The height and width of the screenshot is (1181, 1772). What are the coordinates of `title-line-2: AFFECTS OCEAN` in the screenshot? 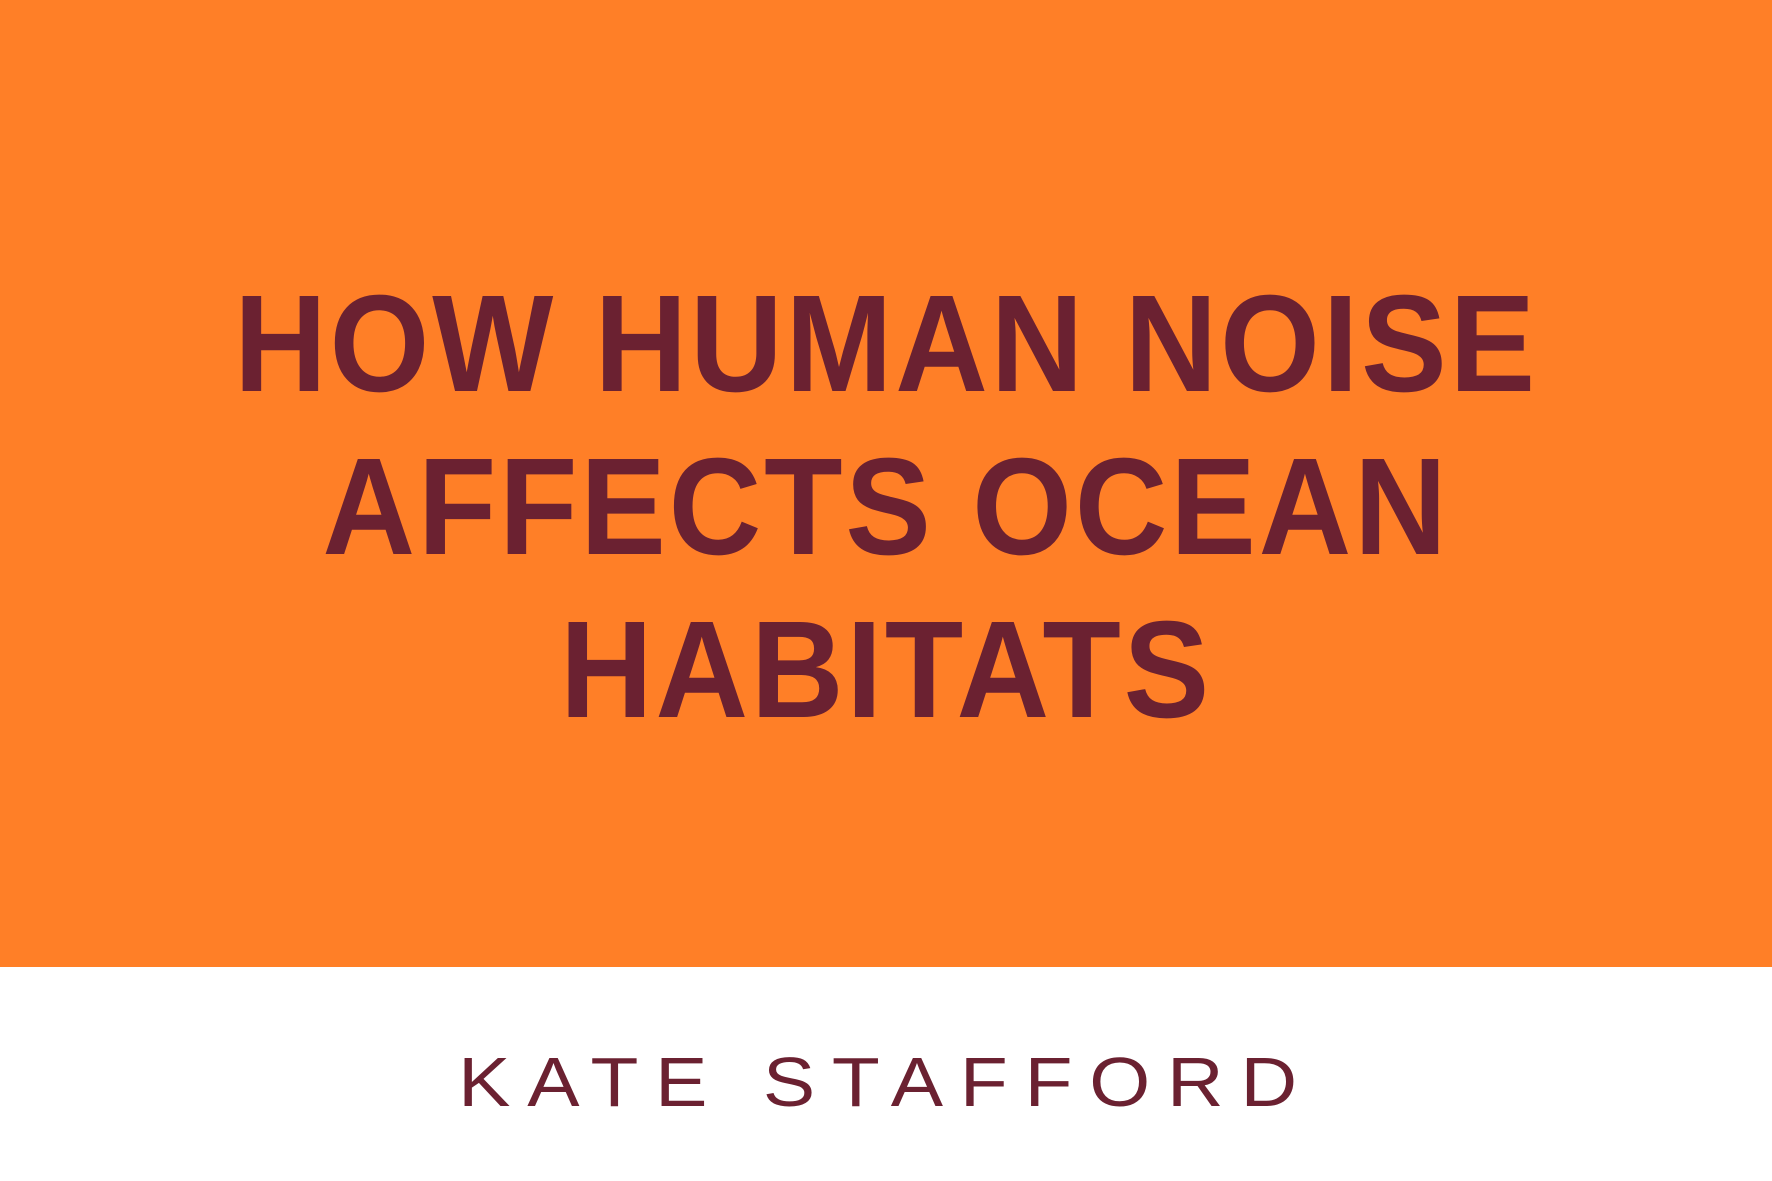 It's located at (886, 507).